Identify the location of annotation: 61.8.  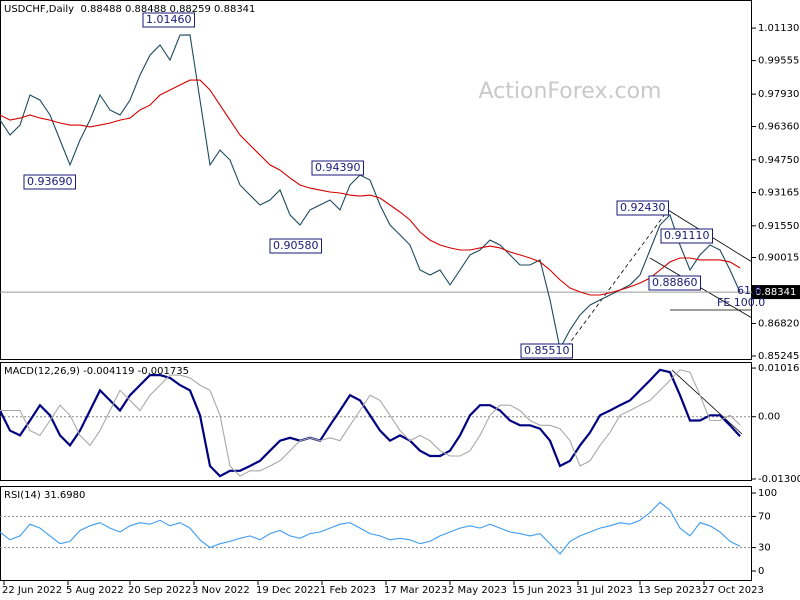
(749, 290).